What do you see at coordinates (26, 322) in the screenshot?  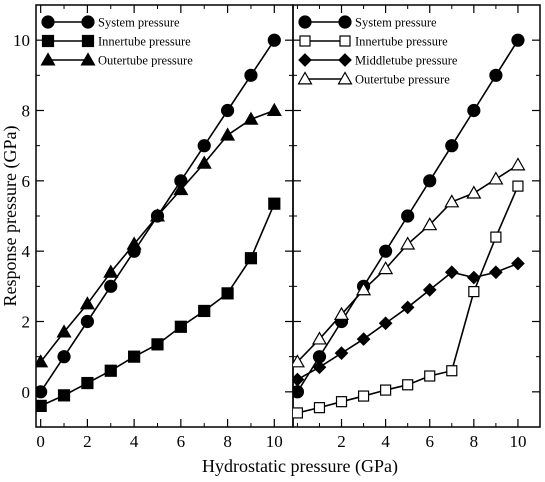 I see `left-y-tick-label: 2` at bounding box center [26, 322].